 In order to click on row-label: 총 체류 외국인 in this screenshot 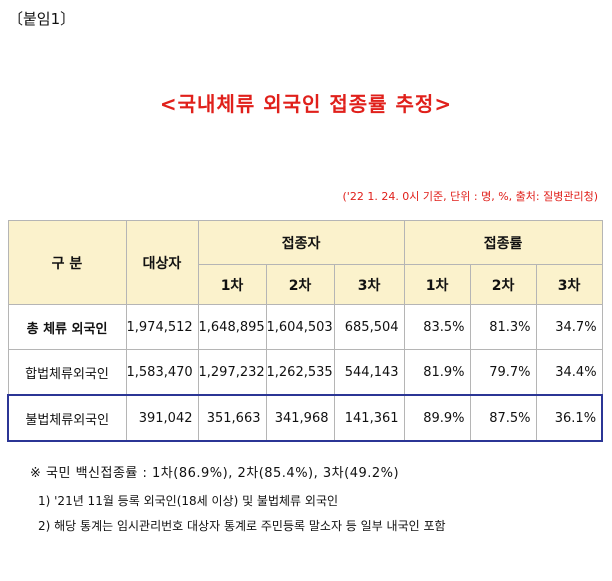, I will do `click(67, 327)`.